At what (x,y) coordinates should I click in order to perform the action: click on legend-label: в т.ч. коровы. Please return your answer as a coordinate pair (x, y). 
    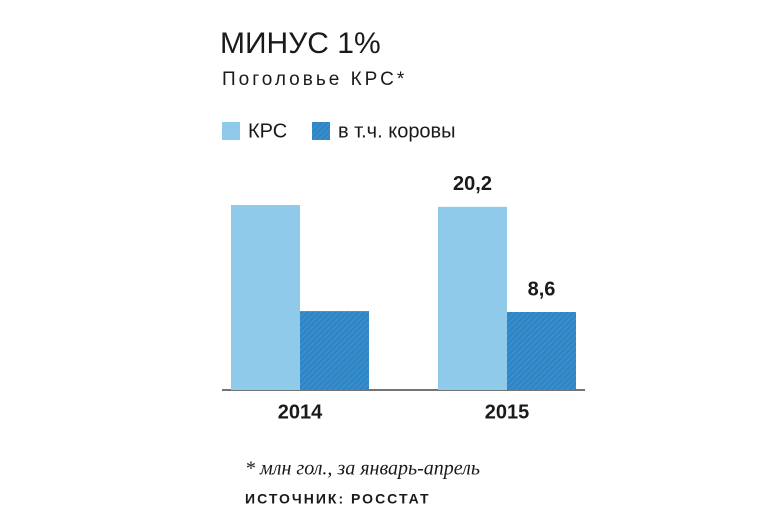
    Looking at the image, I should click on (397, 131).